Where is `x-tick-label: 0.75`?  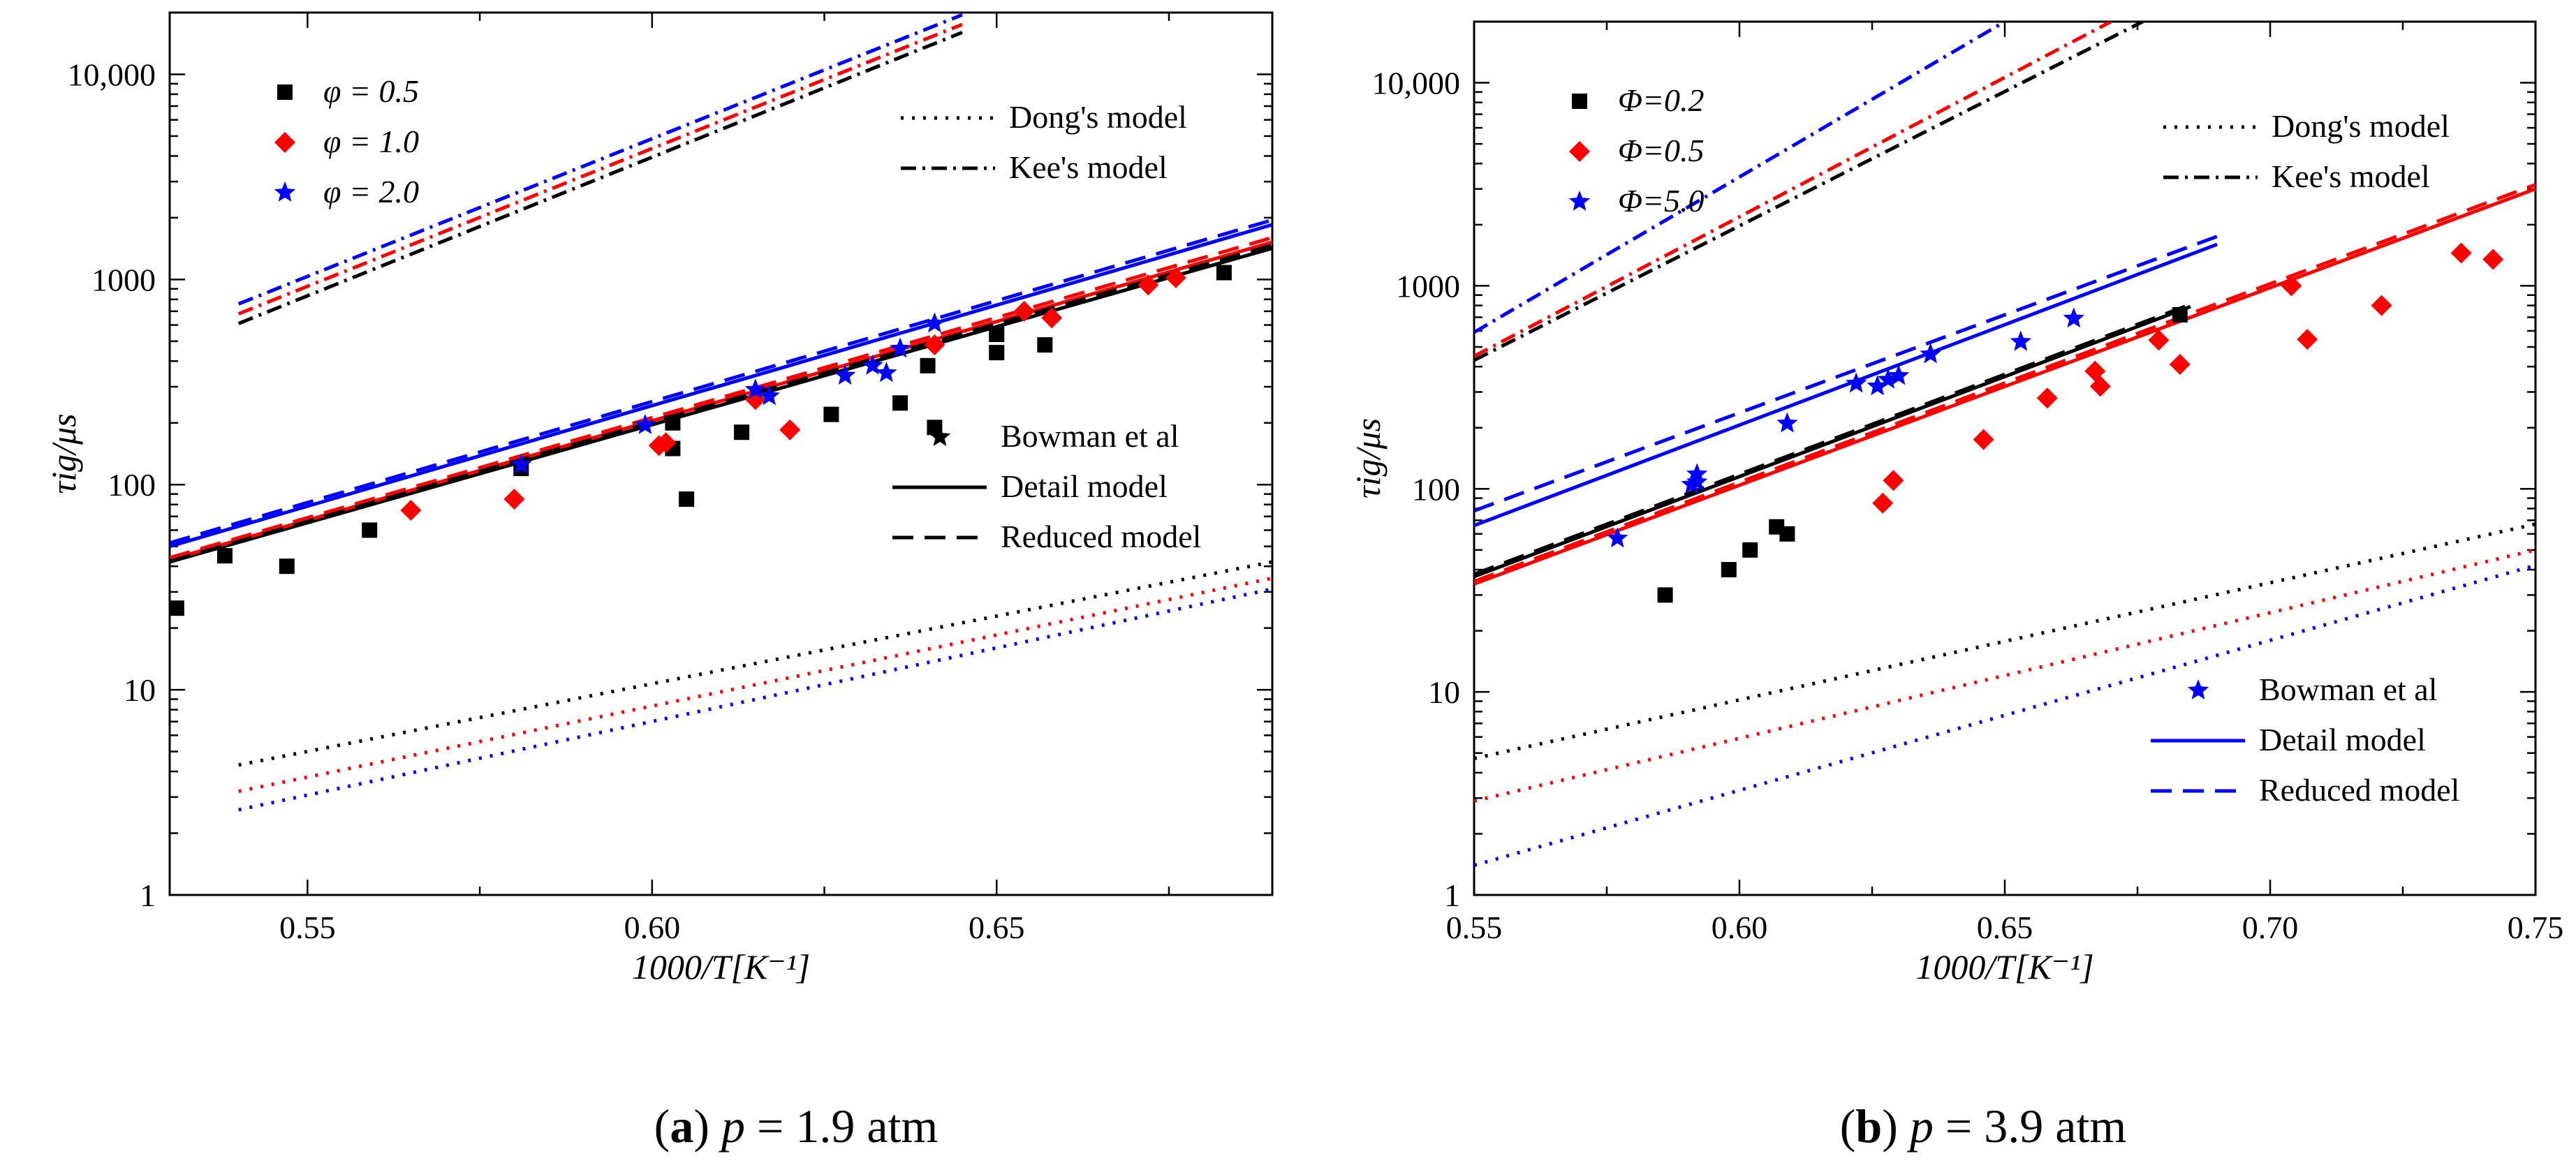 x-tick-label: 0.75 is located at coordinates (2536, 927).